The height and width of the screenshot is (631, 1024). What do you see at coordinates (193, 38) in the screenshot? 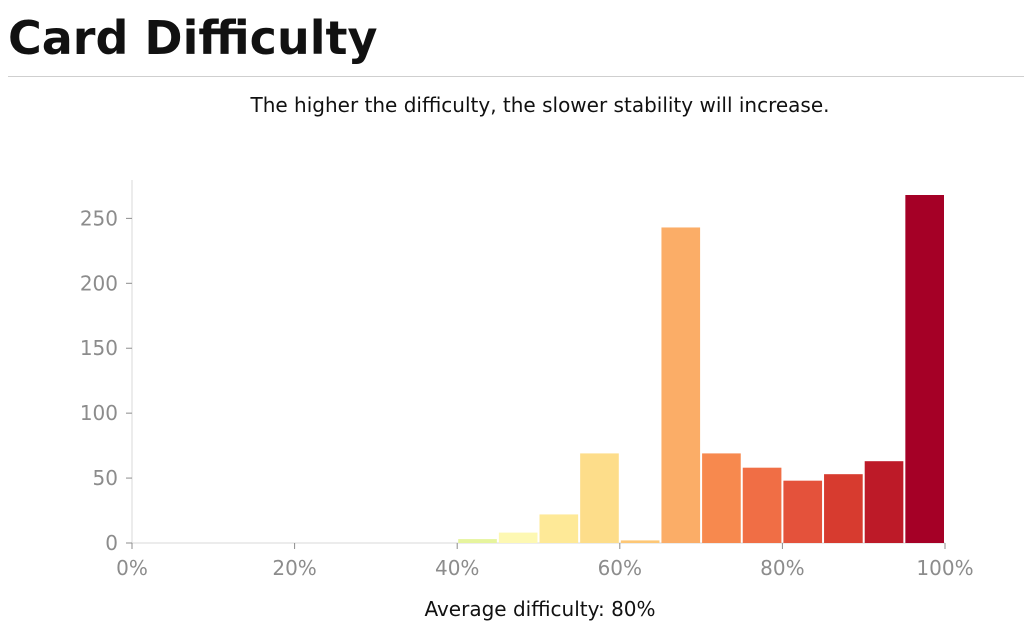
I see `page-title: Card Difficulty` at bounding box center [193, 38].